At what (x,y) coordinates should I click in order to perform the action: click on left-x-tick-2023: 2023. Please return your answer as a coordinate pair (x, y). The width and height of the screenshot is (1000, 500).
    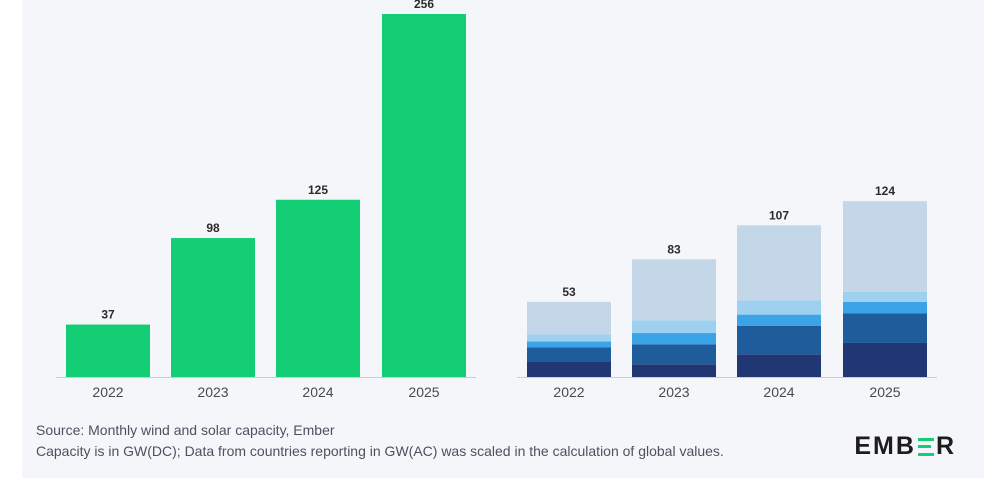
    Looking at the image, I should click on (212, 392).